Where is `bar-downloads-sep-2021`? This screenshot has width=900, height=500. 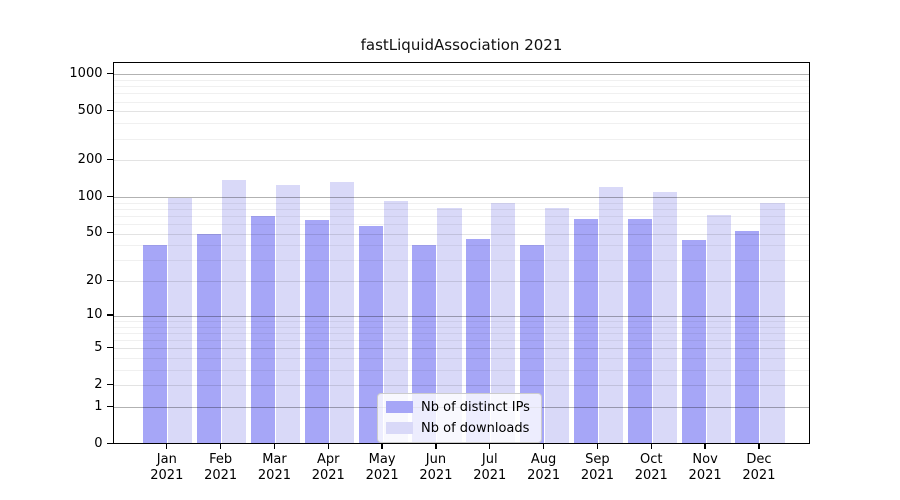 bar-downloads-sep-2021 is located at coordinates (611, 315).